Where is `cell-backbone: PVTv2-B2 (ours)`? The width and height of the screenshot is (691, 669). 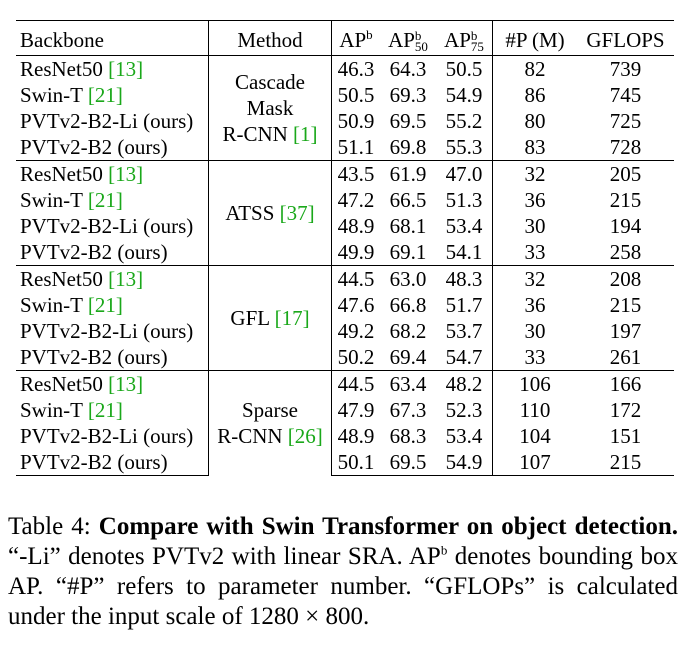 cell-backbone: PVTv2-B2 (ours) is located at coordinates (112, 462).